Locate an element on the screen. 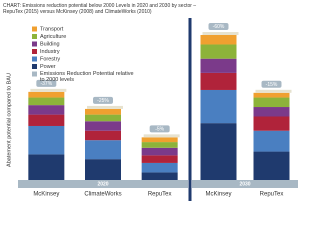 This screenshot has width=320, height=240. legend-label: Forestry is located at coordinates (50, 59).